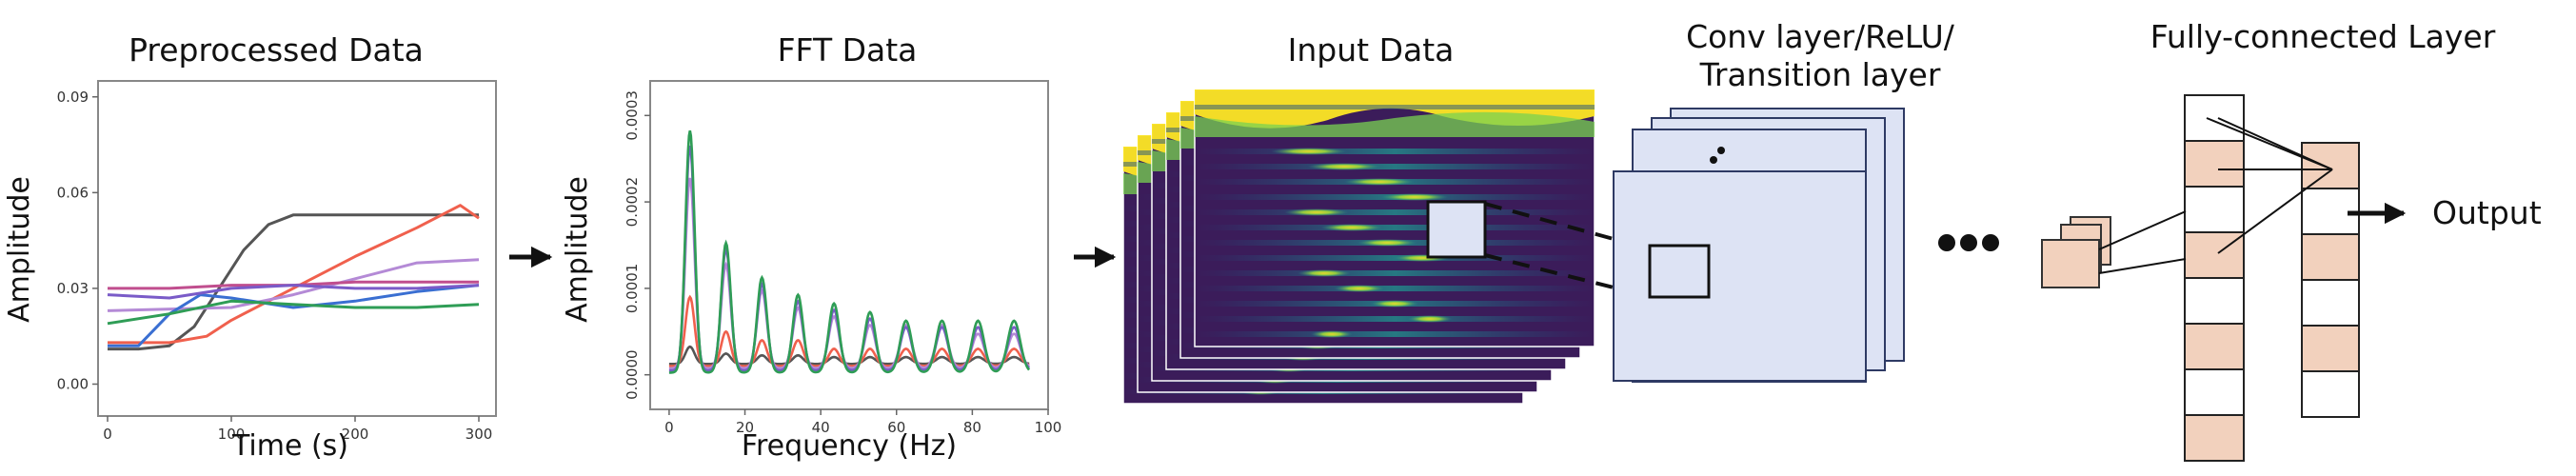  I want to click on x-tick-label: 40, so click(821, 427).